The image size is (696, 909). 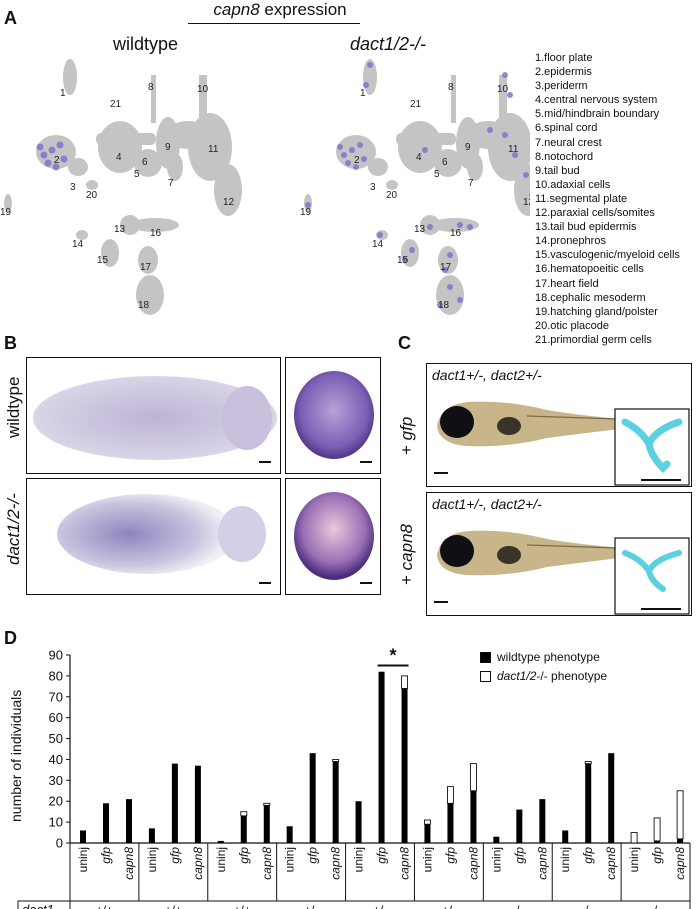 I want to click on significance-star: *, so click(x=393, y=655).